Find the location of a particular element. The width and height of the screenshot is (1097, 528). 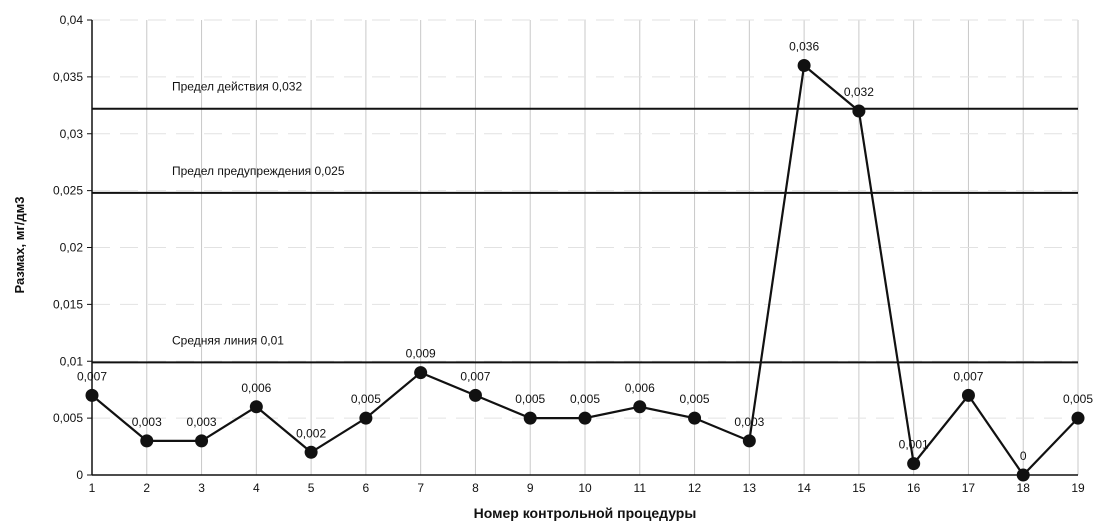

x-tick-label: 4 is located at coordinates (256, 488).